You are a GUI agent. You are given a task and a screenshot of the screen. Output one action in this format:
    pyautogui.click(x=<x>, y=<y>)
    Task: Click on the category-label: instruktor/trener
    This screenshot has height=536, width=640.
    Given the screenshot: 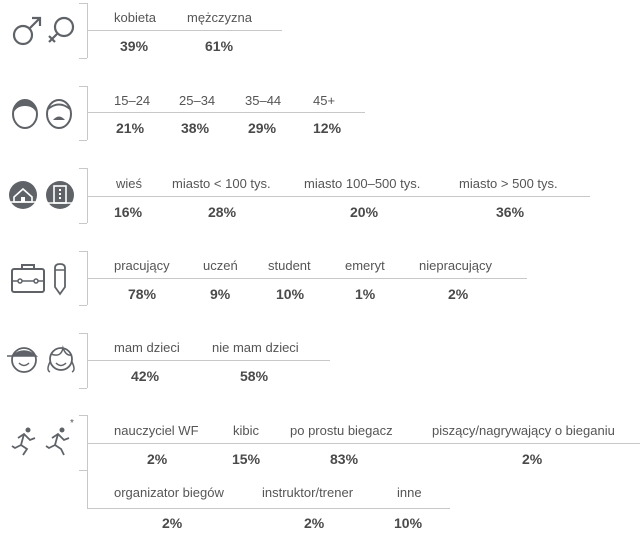 What is the action you would take?
    pyautogui.click(x=308, y=492)
    